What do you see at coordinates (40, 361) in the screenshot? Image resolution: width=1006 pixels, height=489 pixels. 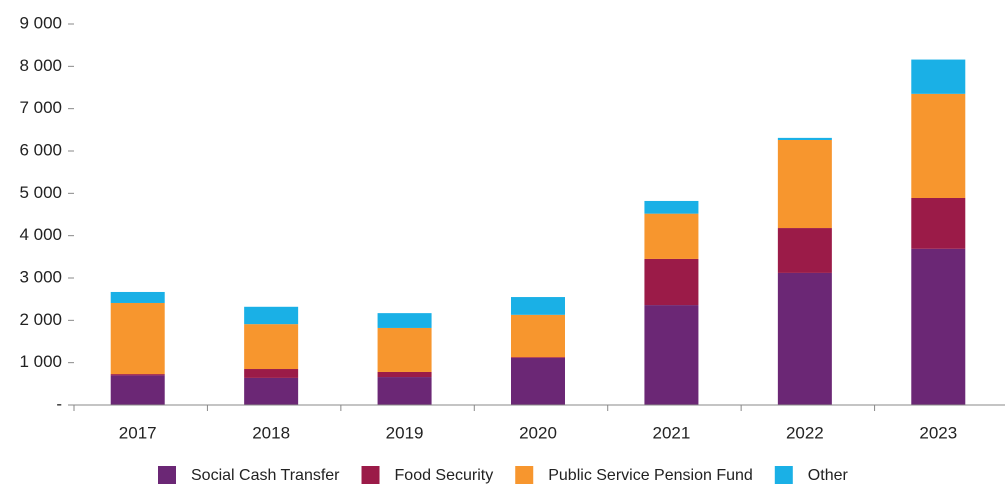 I see `y-tick-label: 1 000` at bounding box center [40, 361].